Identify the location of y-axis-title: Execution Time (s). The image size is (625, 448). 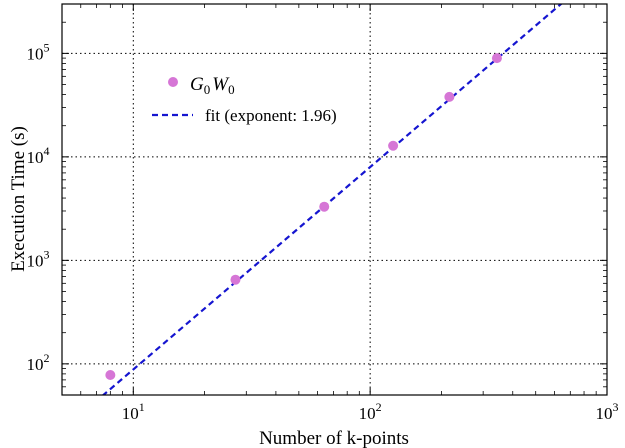
(18, 199).